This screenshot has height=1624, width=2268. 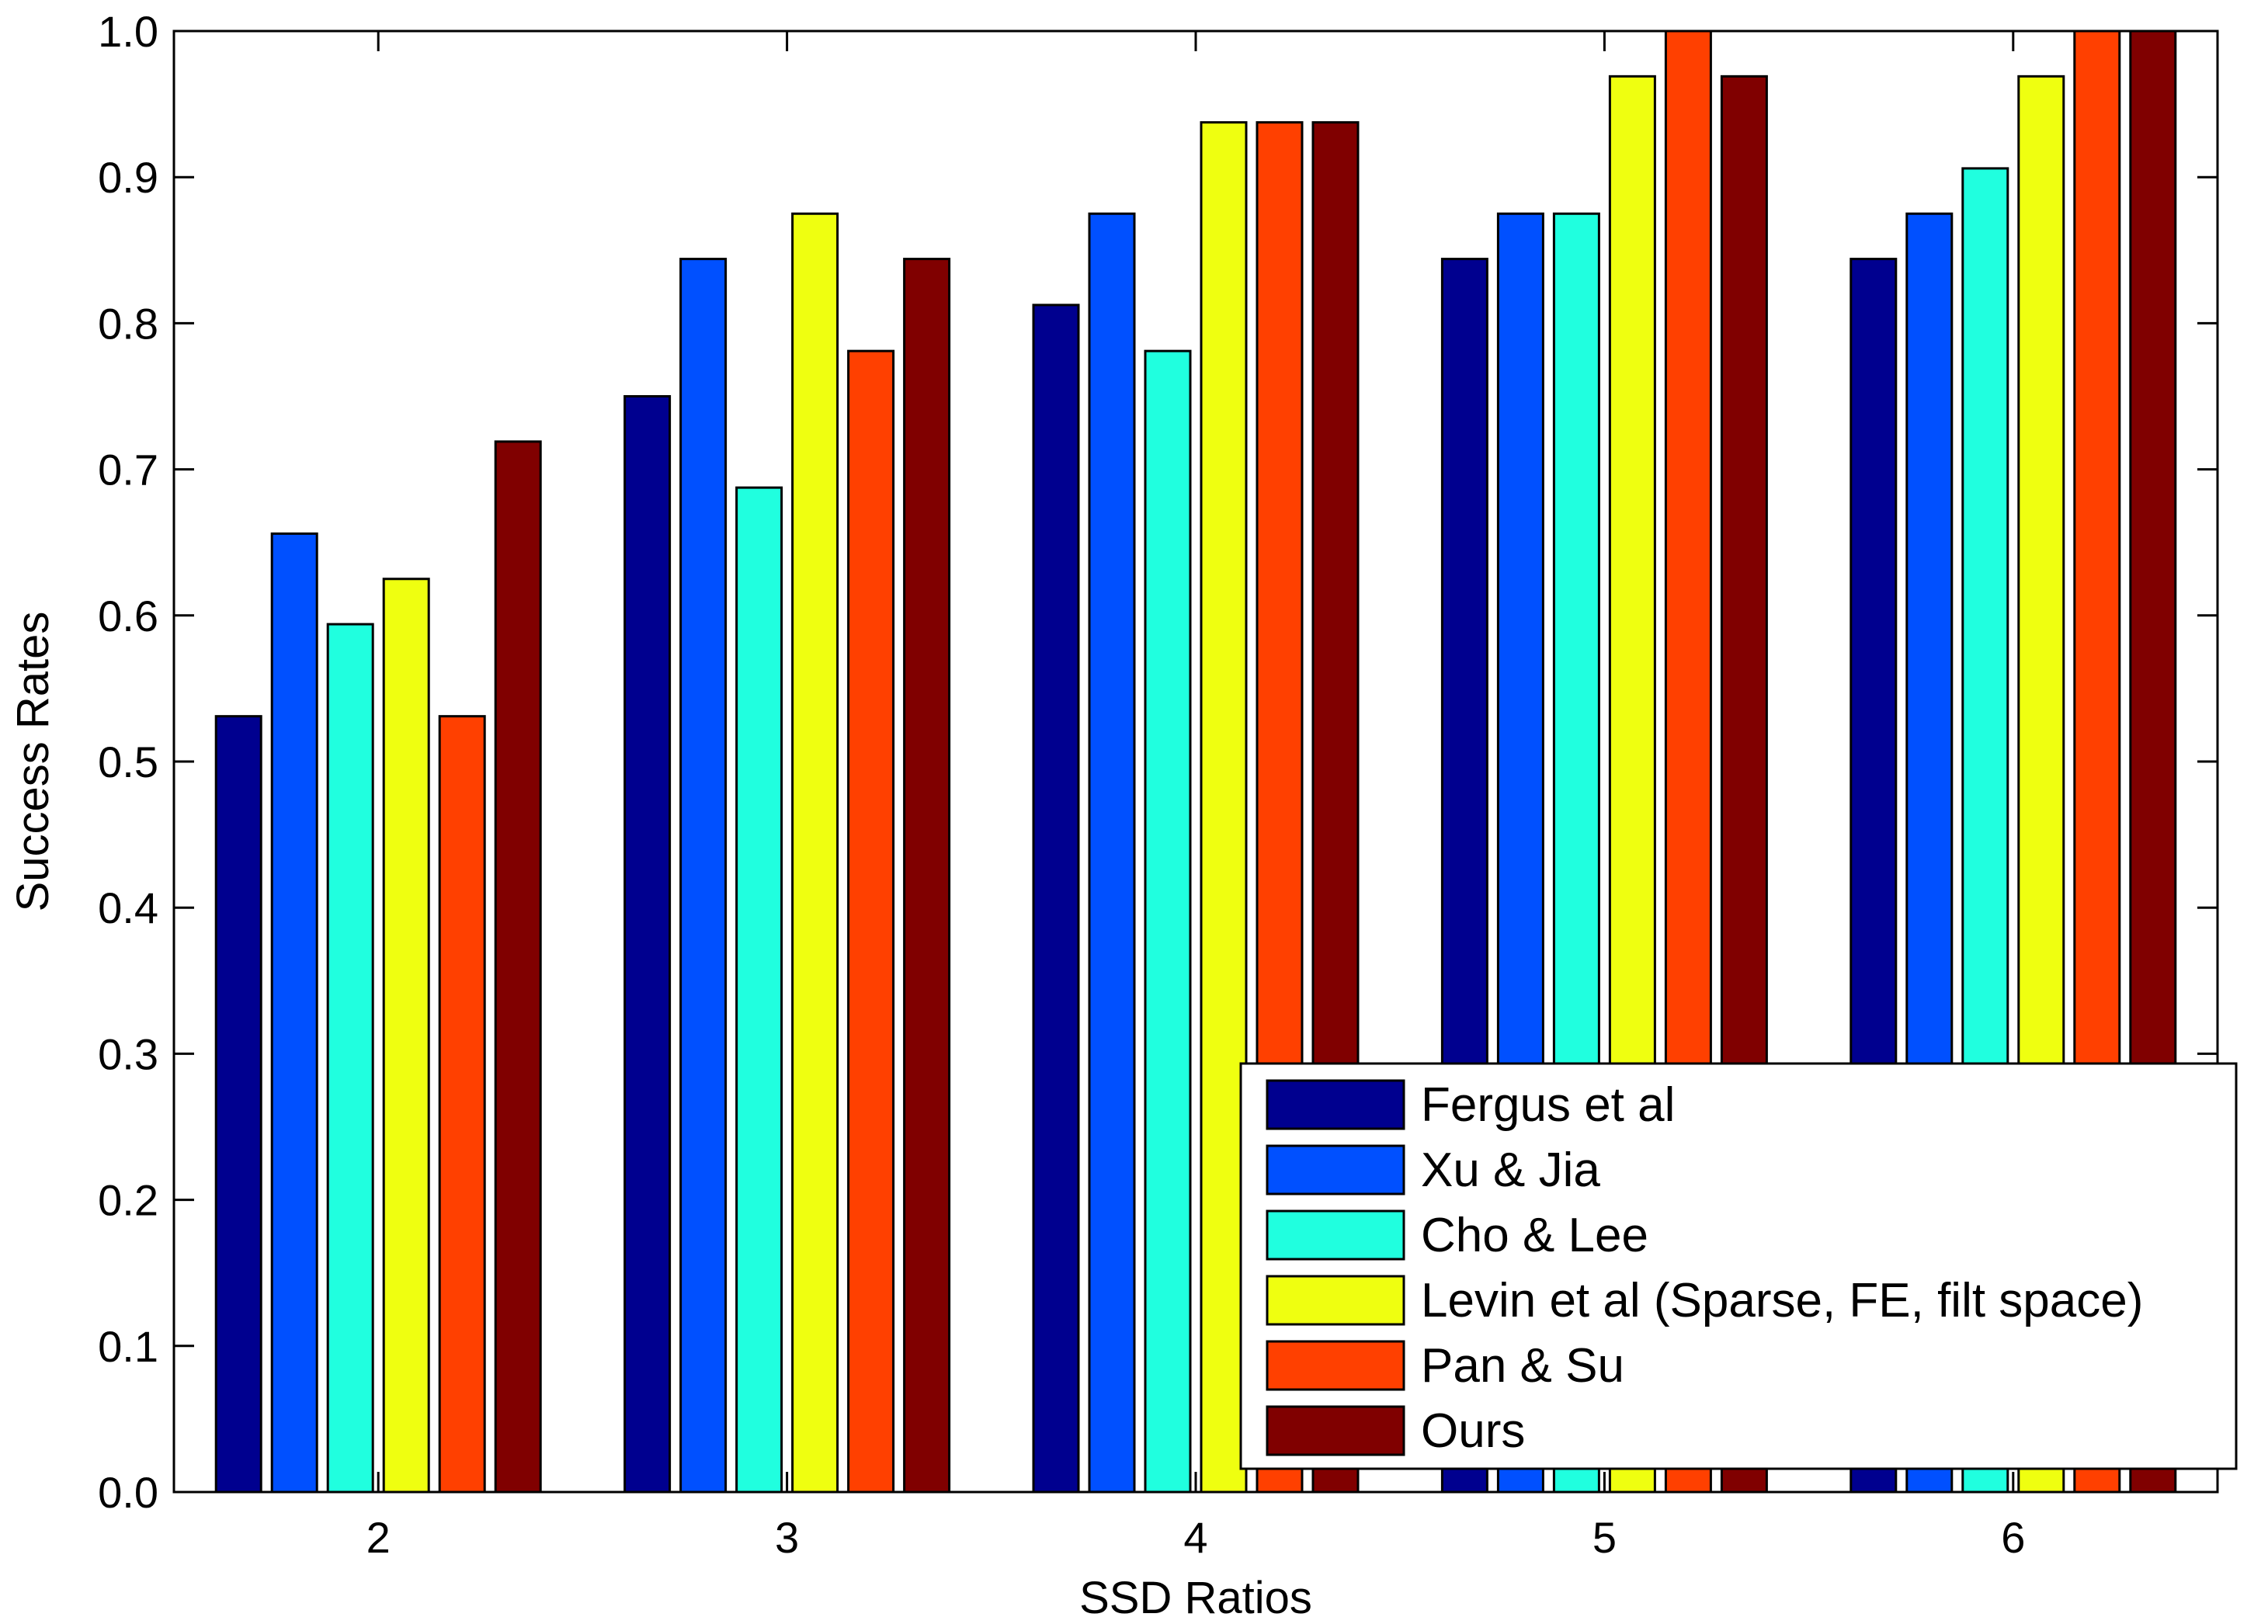 I want to click on y-tick-label: 0.2, so click(x=128, y=1200).